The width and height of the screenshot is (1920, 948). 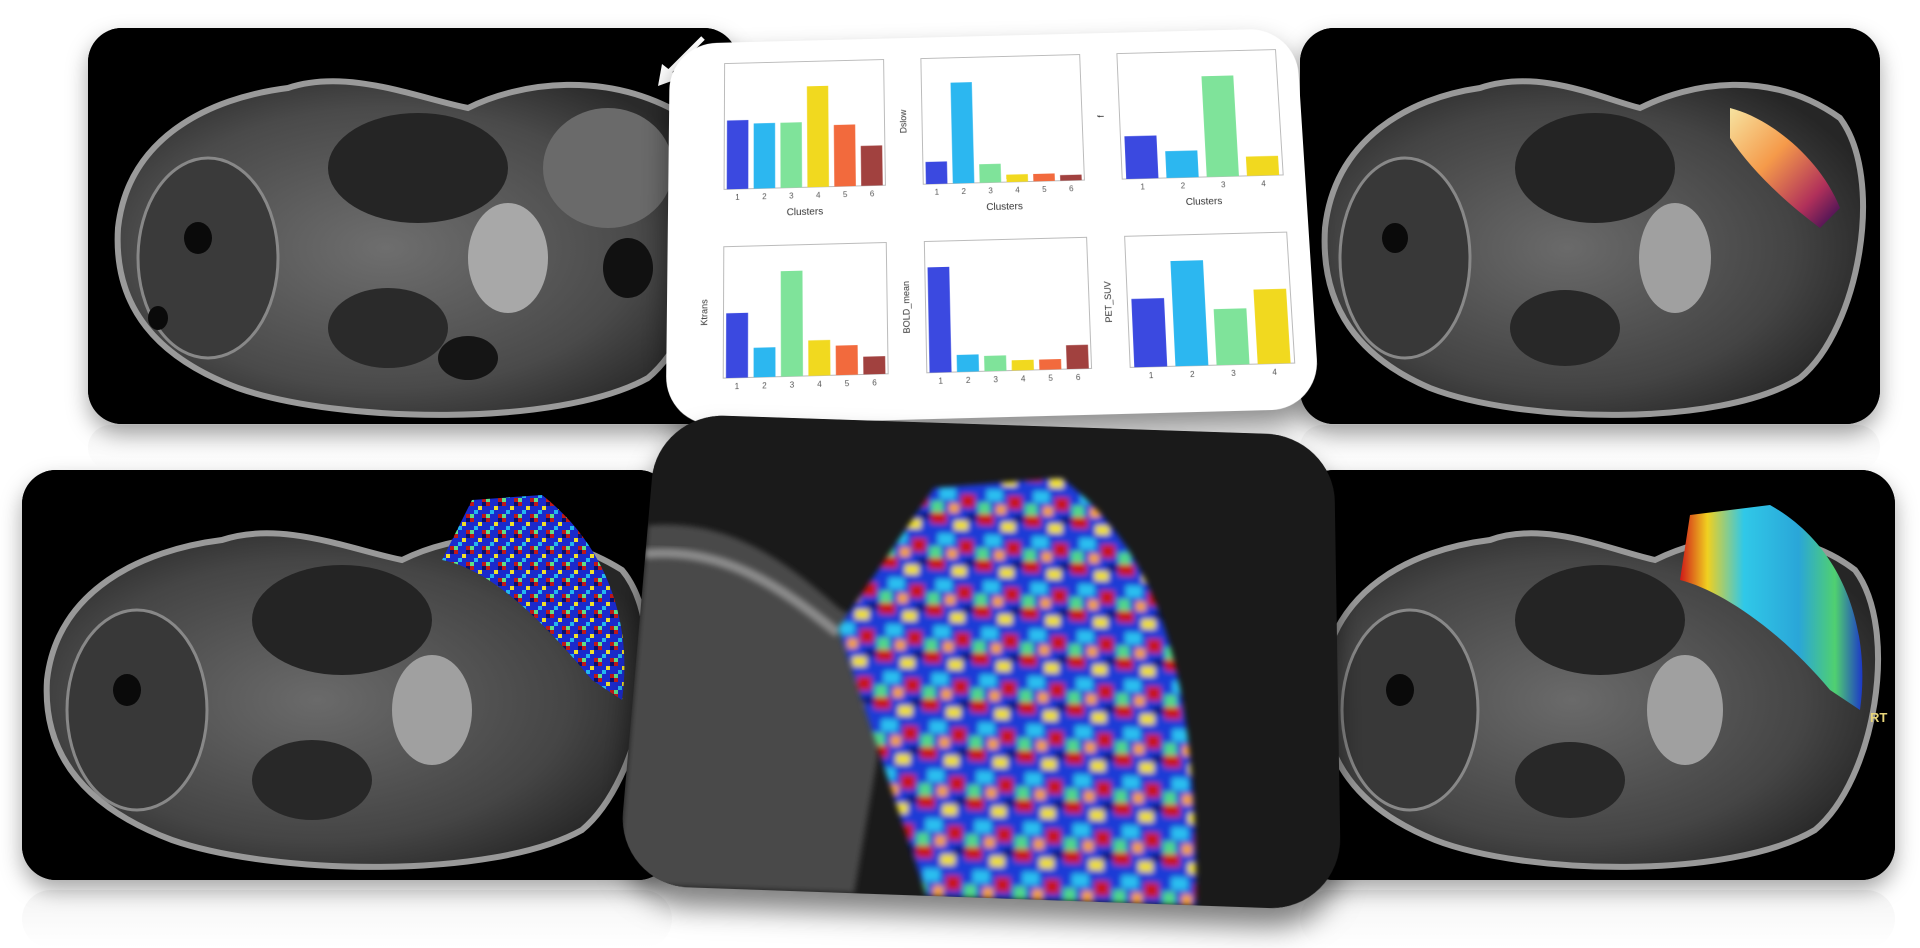 What do you see at coordinates (903, 121) in the screenshot?
I see `y-axis-label: Dslow` at bounding box center [903, 121].